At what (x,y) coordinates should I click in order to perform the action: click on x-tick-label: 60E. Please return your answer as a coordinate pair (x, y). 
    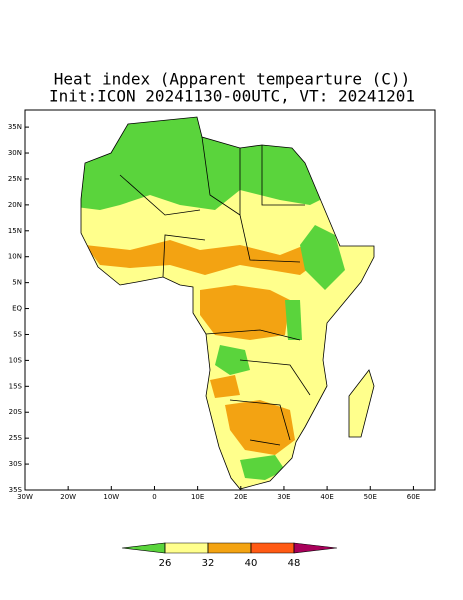
    Looking at the image, I should click on (413, 497).